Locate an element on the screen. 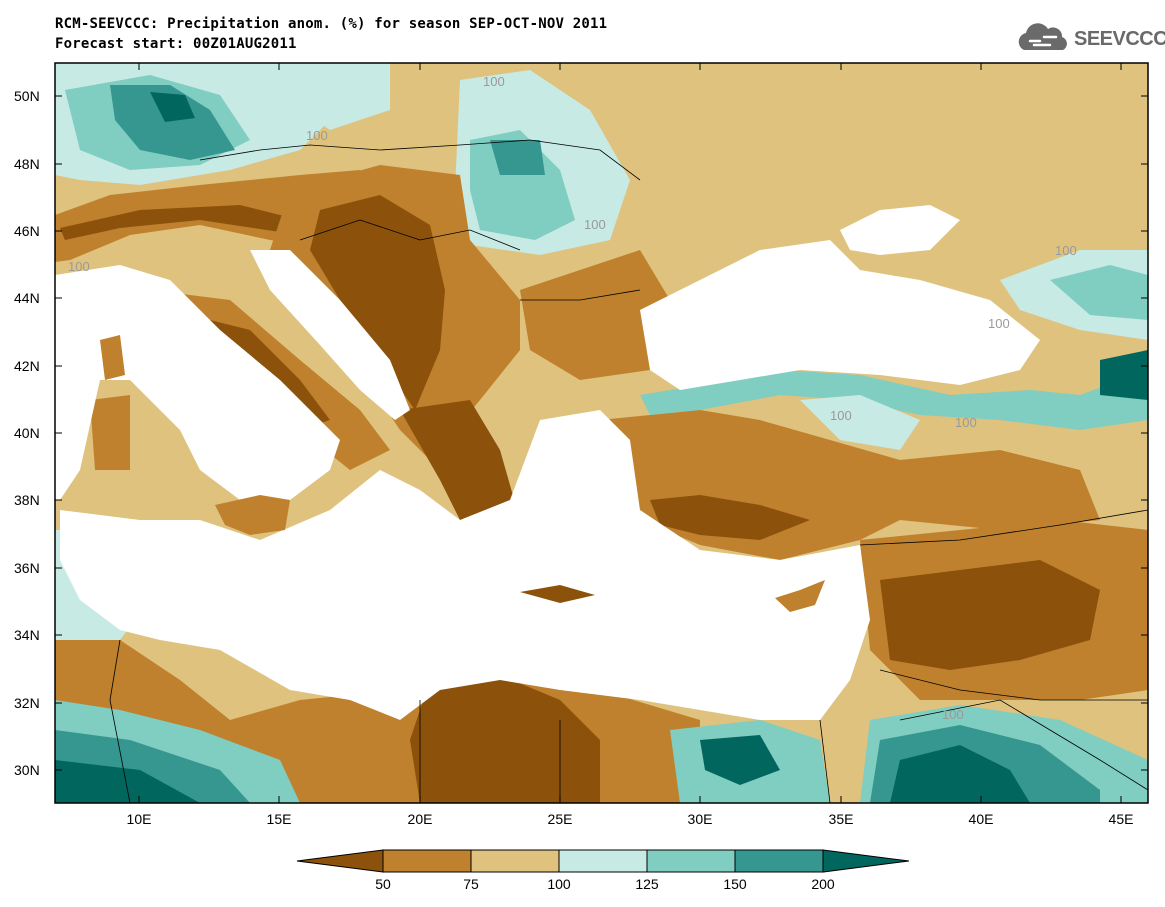 The width and height of the screenshot is (1165, 907). lon-label: 40E is located at coordinates (981, 819).